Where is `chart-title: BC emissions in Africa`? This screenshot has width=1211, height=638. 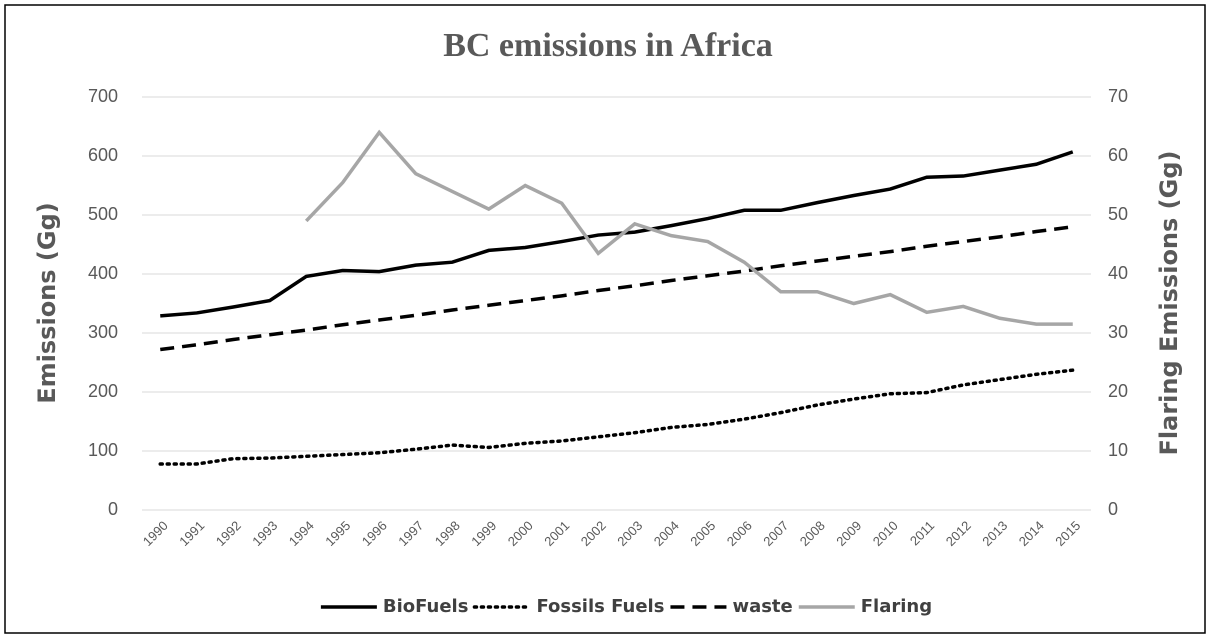
chart-title: BC emissions in Africa is located at coordinates (608, 45).